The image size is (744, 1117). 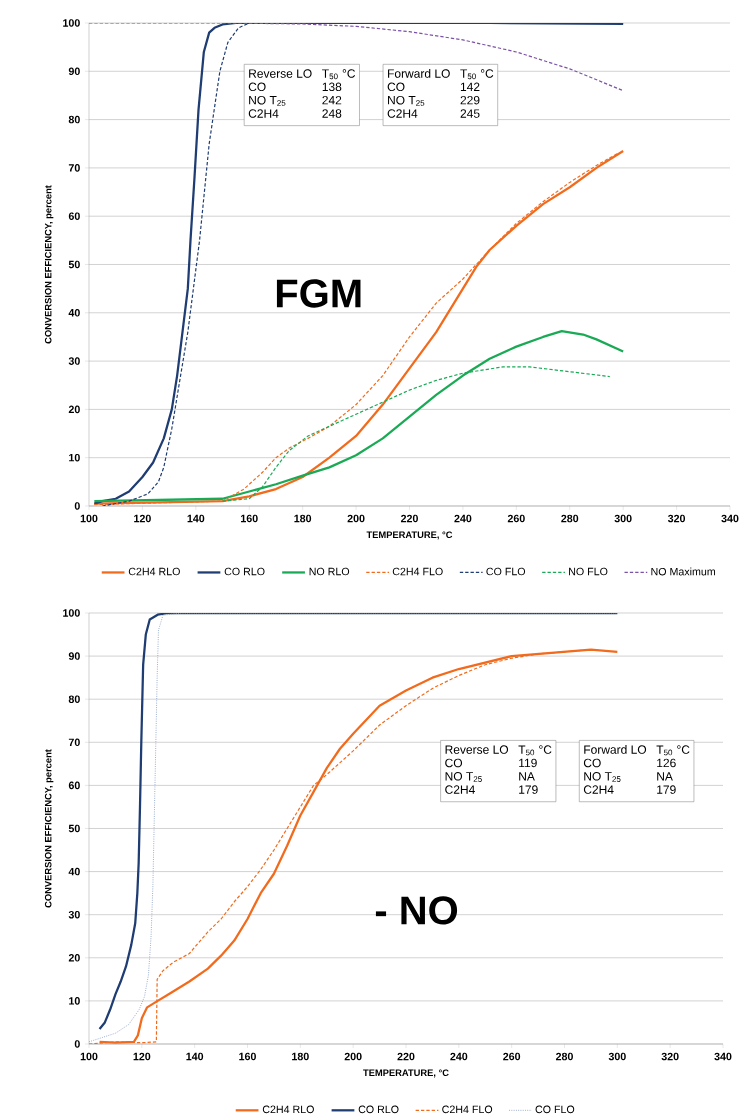 What do you see at coordinates (666, 763) in the screenshot?
I see `annotation: 126` at bounding box center [666, 763].